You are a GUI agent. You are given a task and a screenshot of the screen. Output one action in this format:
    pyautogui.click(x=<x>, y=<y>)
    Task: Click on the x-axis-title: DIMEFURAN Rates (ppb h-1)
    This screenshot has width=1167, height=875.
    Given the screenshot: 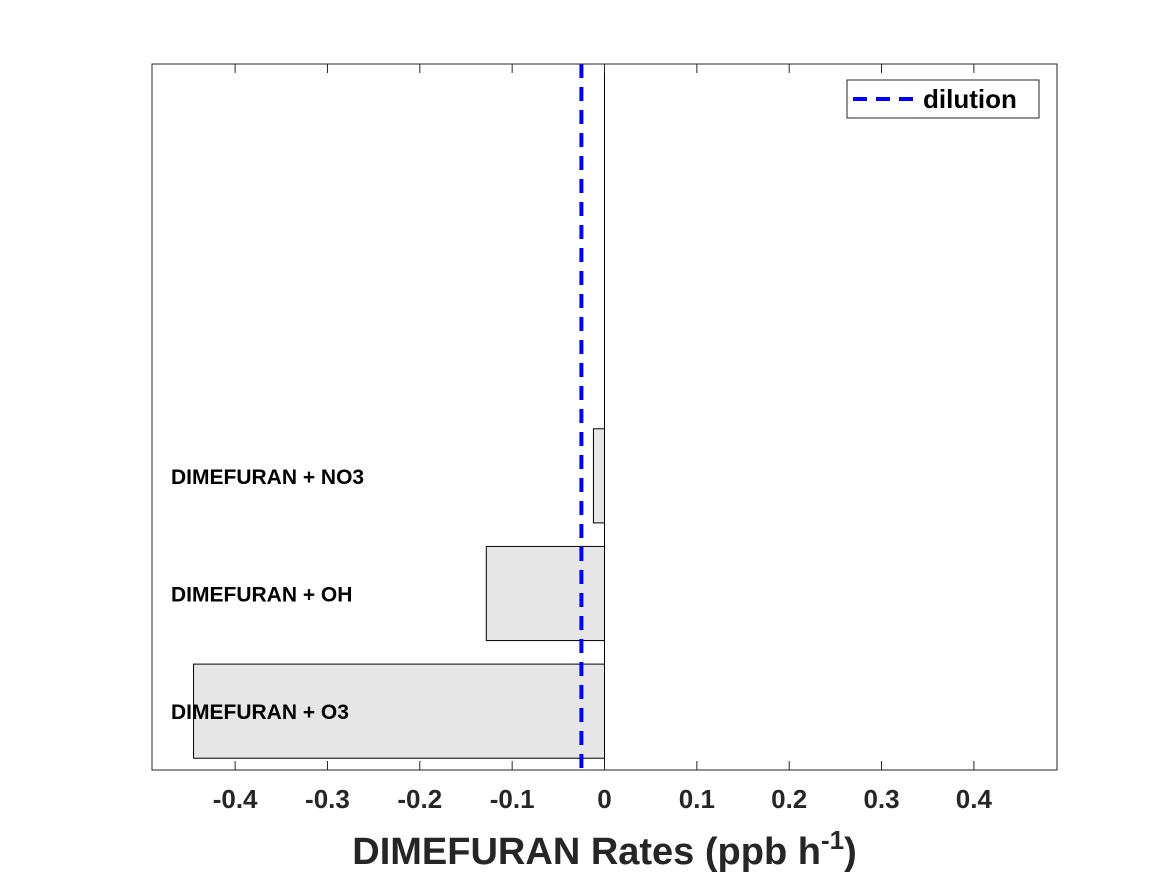 What is the action you would take?
    pyautogui.click(x=604, y=849)
    